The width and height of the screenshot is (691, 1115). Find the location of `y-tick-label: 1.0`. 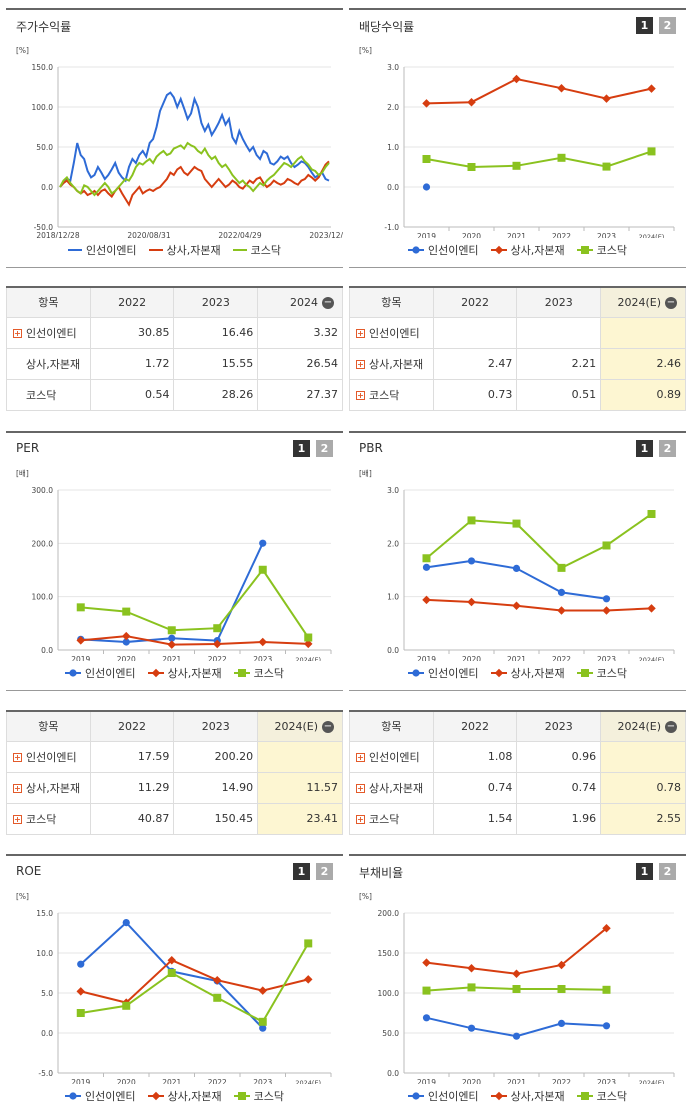

y-tick-label: 1.0 is located at coordinates (393, 597).